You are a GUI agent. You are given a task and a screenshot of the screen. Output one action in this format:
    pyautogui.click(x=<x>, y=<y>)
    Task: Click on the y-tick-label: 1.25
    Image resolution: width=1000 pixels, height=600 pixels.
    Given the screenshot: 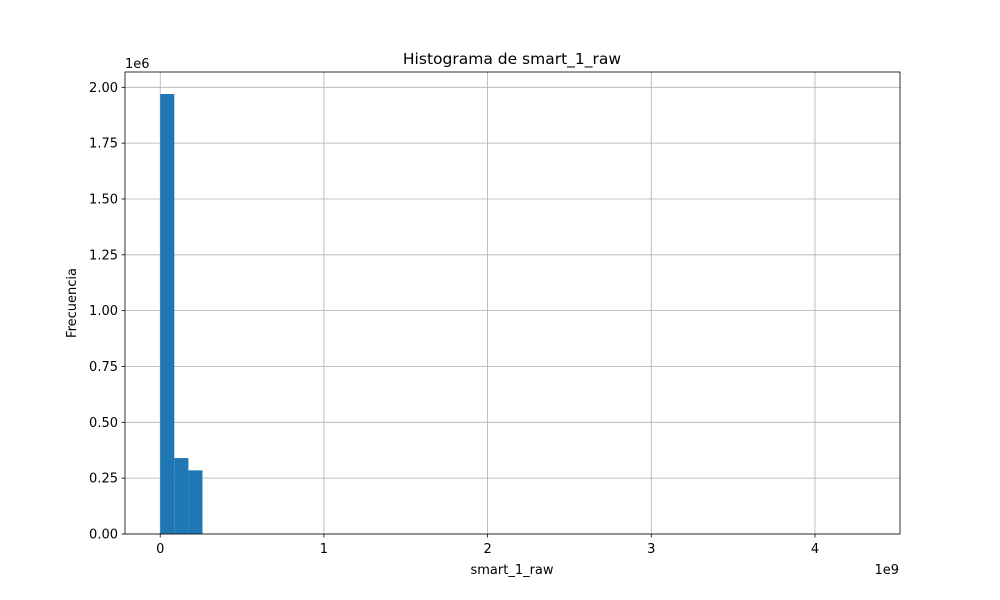 What is the action you would take?
    pyautogui.click(x=103, y=255)
    